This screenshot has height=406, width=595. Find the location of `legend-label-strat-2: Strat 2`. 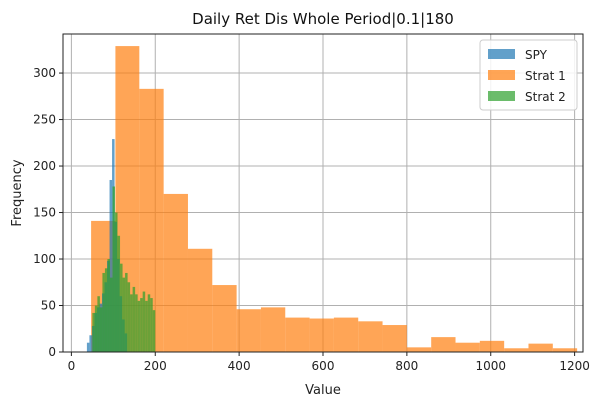

legend-label-strat-2: Strat 2 is located at coordinates (545, 97).